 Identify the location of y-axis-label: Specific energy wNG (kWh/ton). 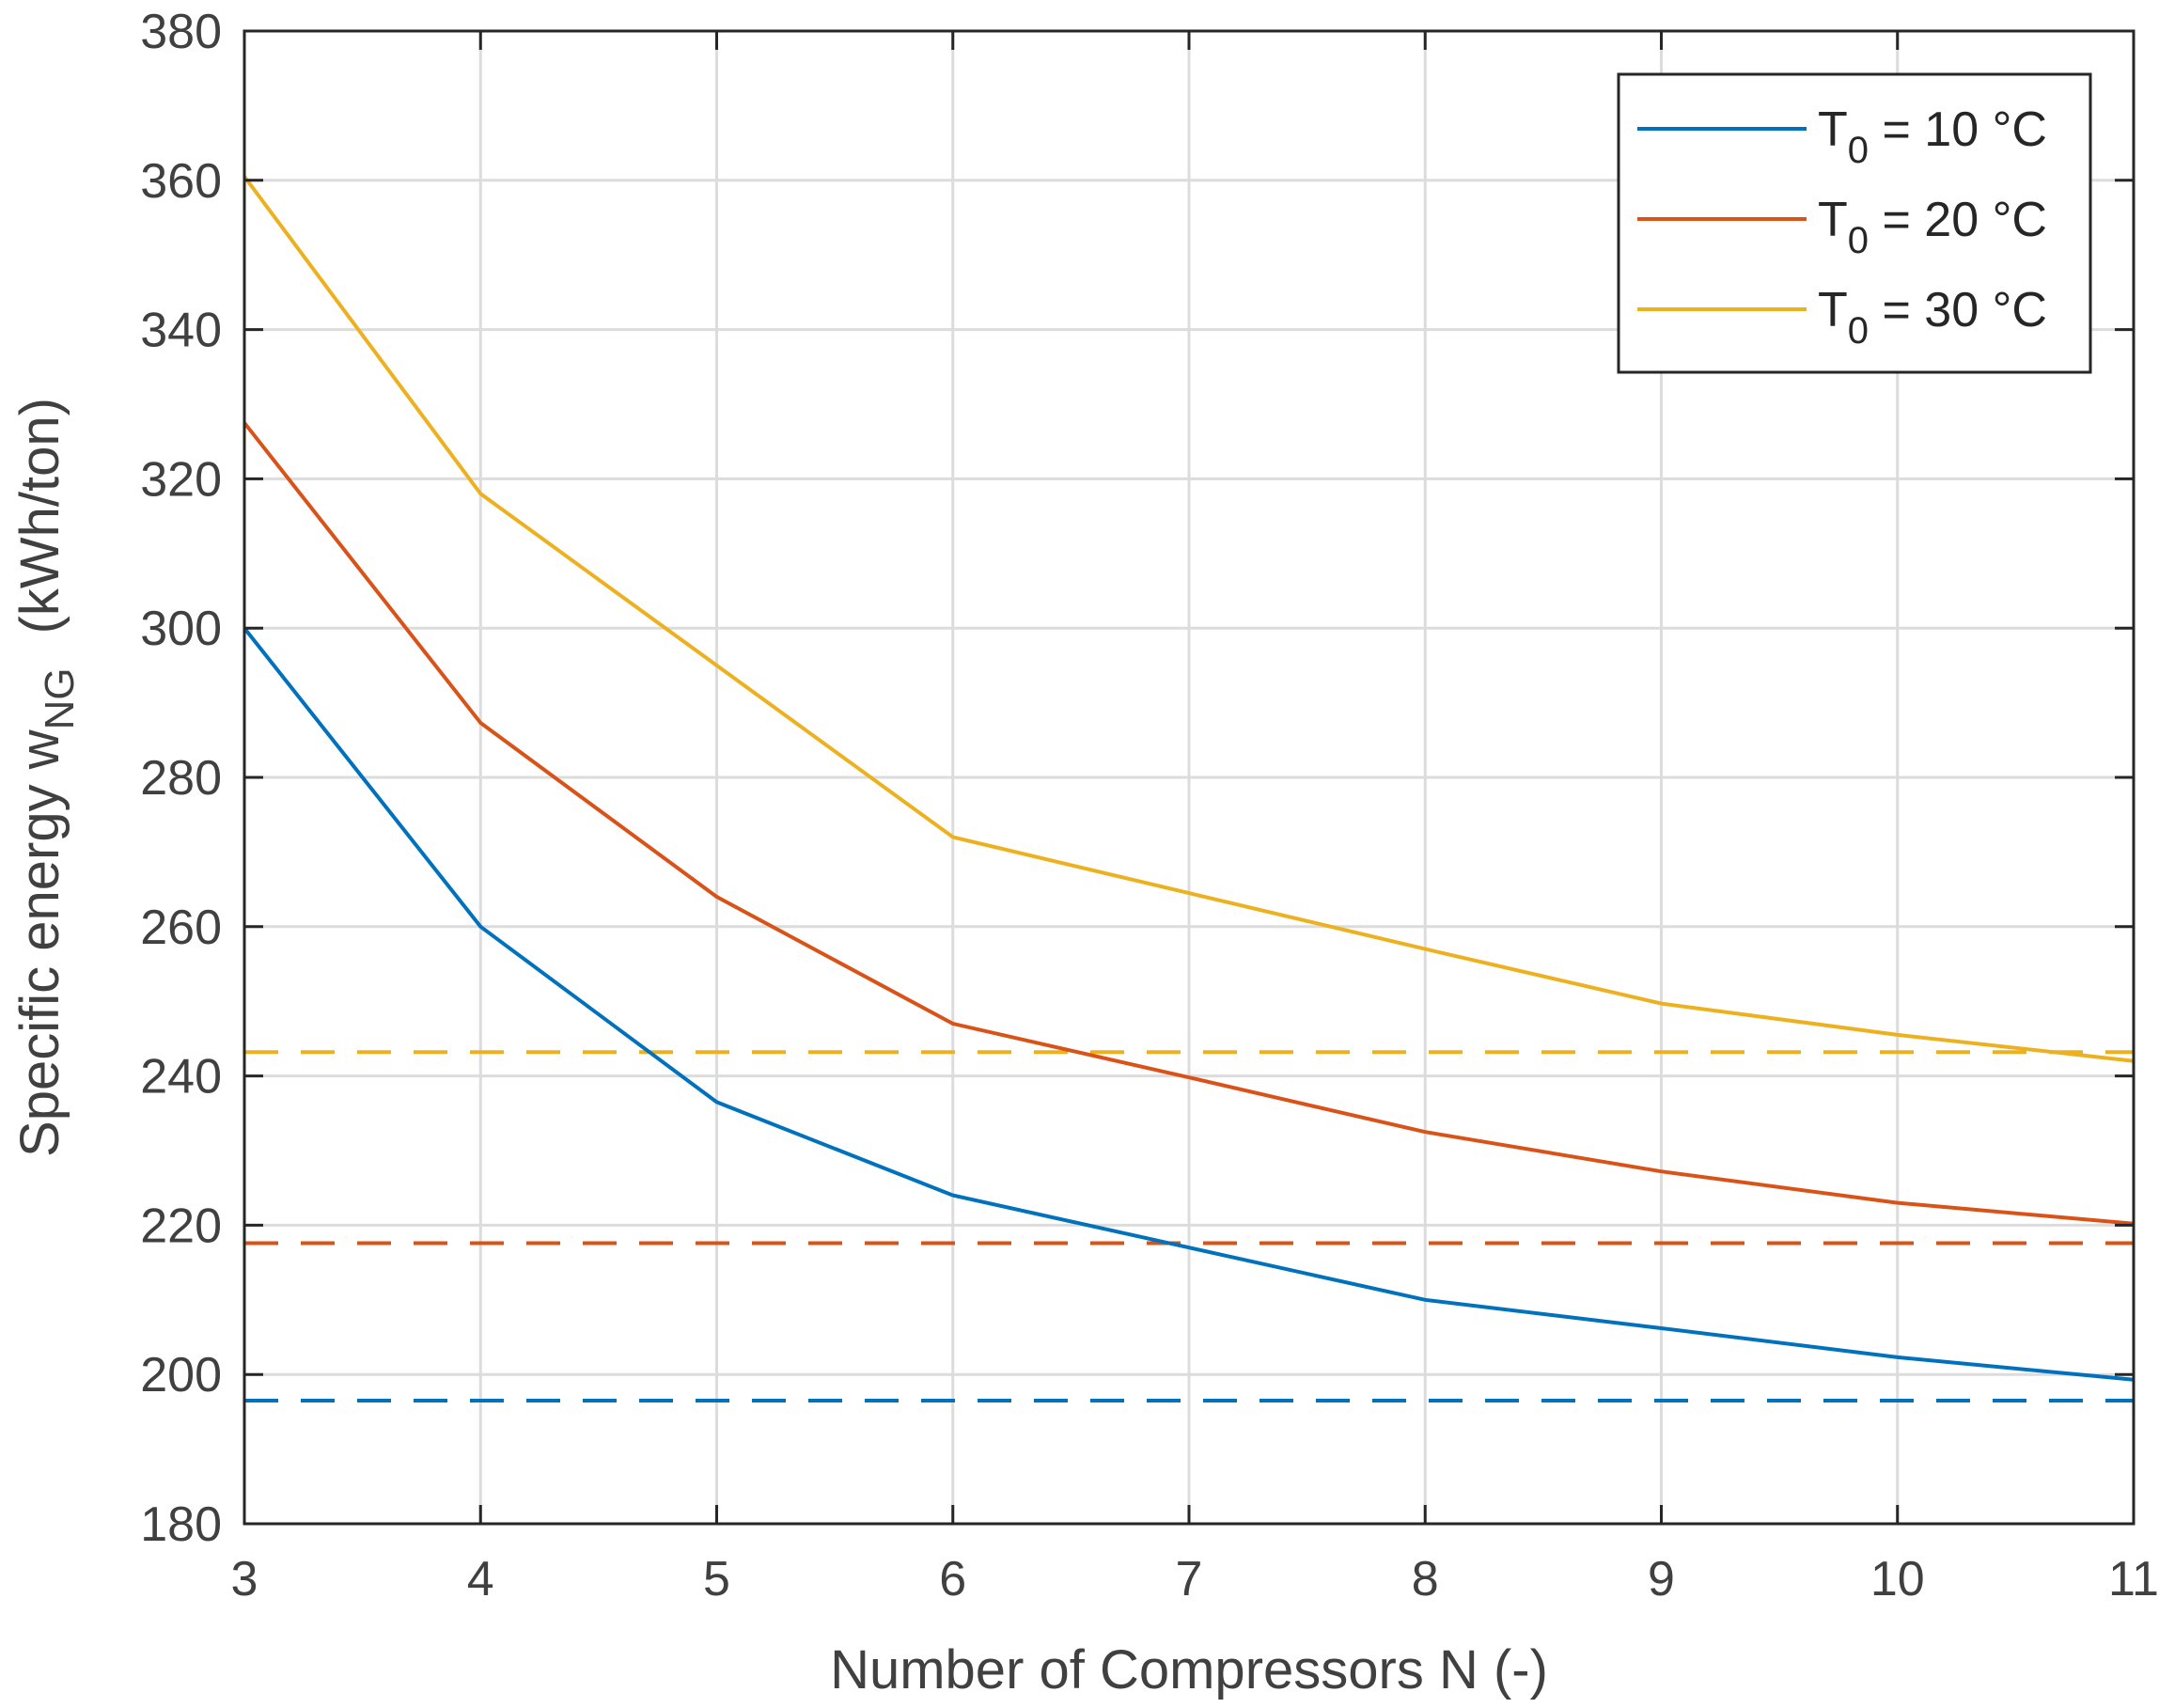
(46, 777).